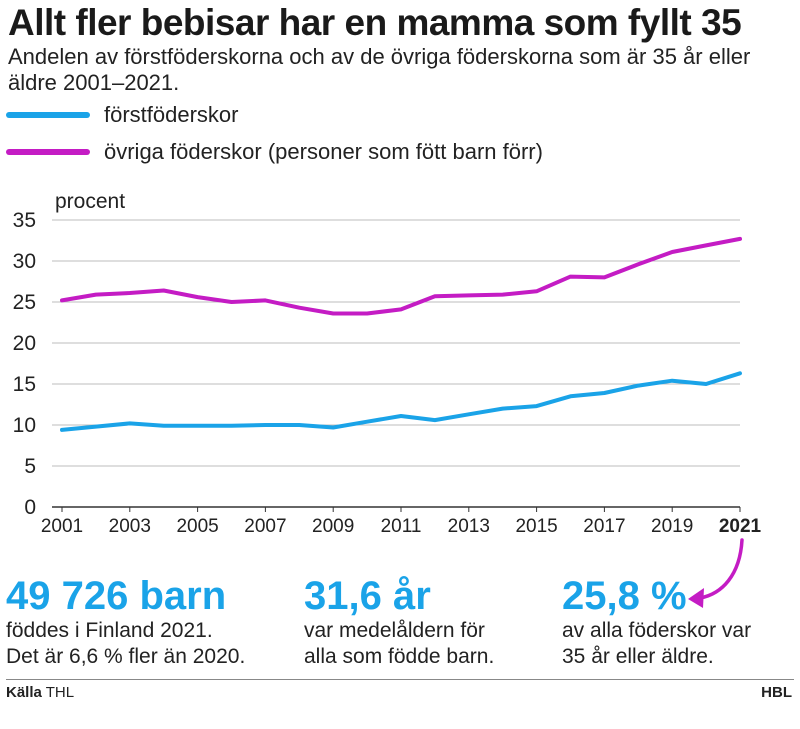 The height and width of the screenshot is (729, 800). I want to click on x-tick-label: 2021, so click(740, 526).